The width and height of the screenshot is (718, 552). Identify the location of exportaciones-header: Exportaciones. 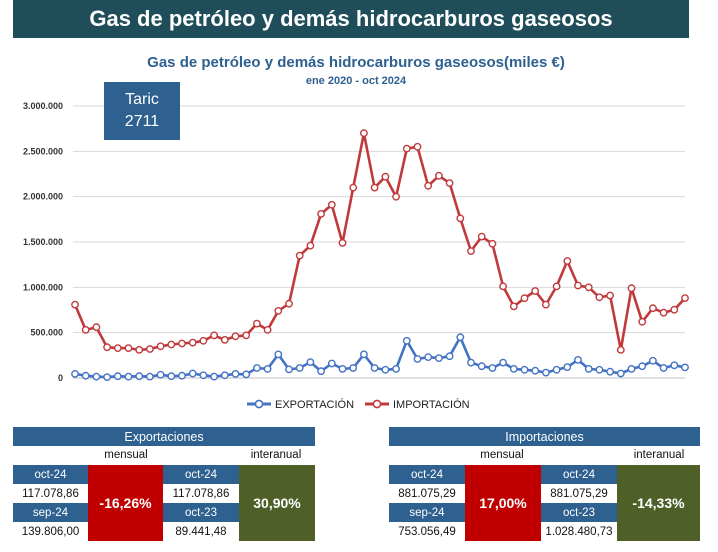
(164, 436).